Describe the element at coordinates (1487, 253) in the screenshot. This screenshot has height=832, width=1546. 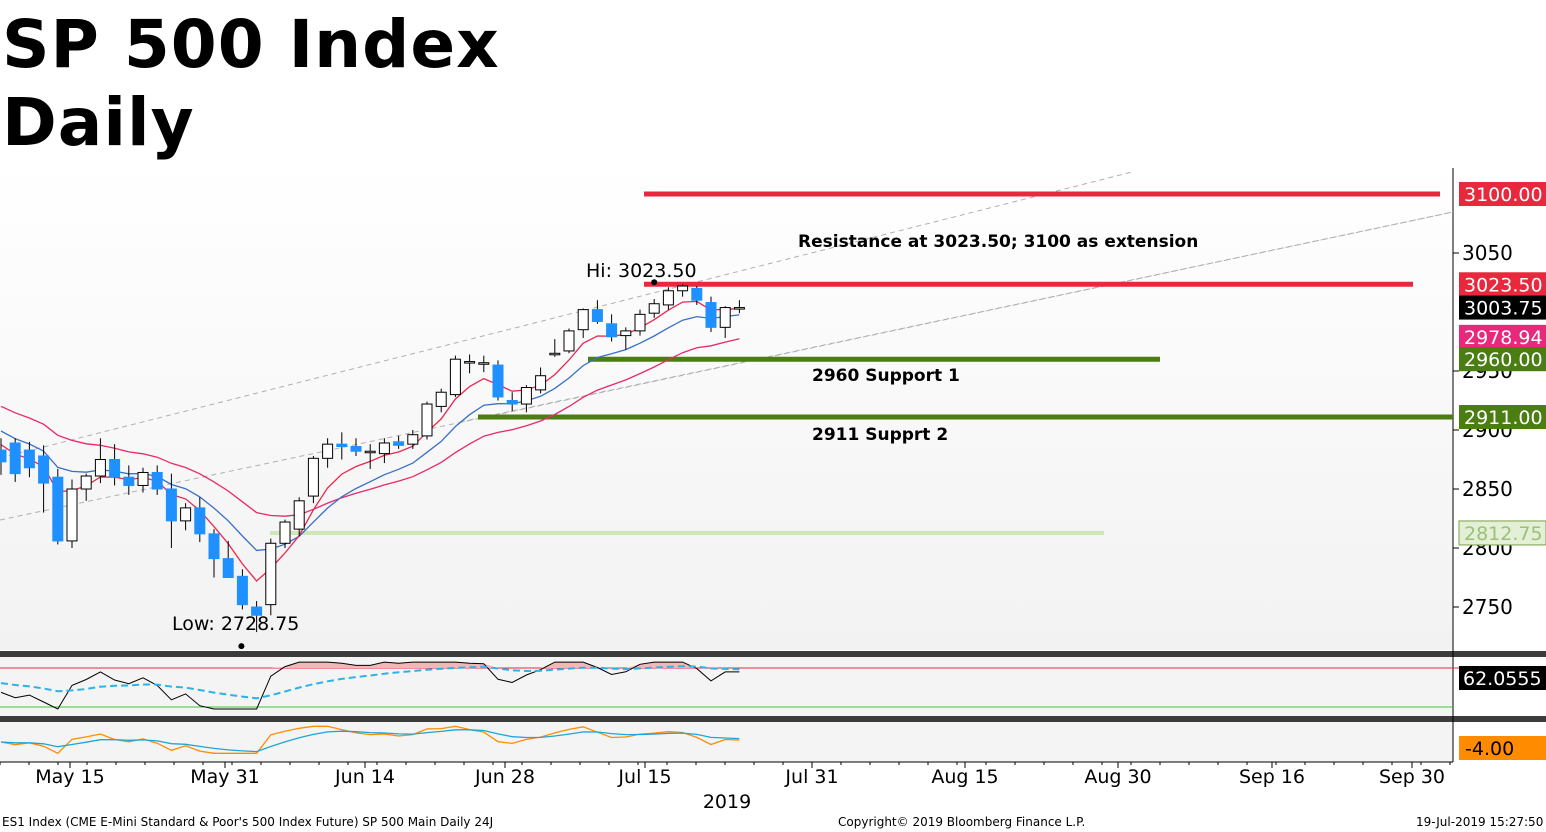
I see `y-tick-label: 3050` at that location.